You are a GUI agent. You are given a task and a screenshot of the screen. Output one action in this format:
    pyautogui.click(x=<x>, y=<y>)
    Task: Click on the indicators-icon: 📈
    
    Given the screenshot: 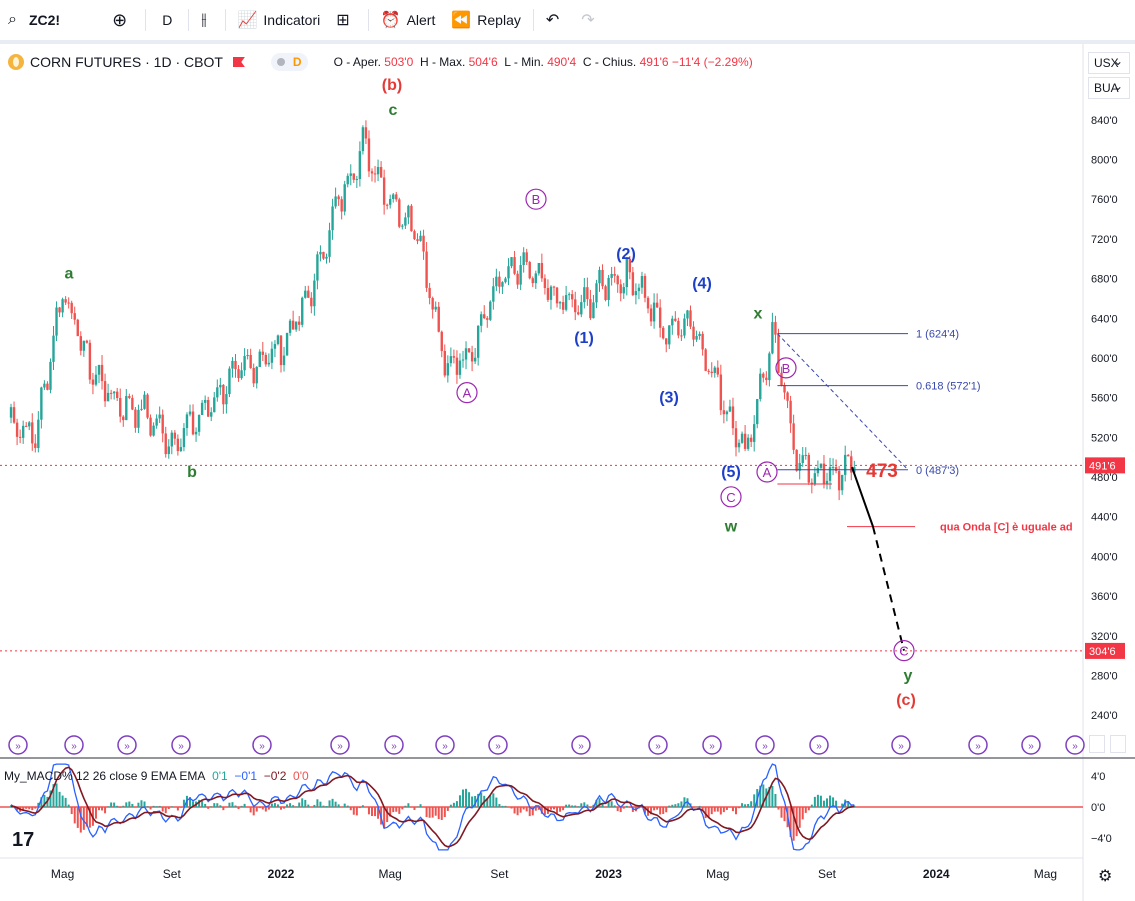 What is the action you would take?
    pyautogui.click(x=247, y=20)
    